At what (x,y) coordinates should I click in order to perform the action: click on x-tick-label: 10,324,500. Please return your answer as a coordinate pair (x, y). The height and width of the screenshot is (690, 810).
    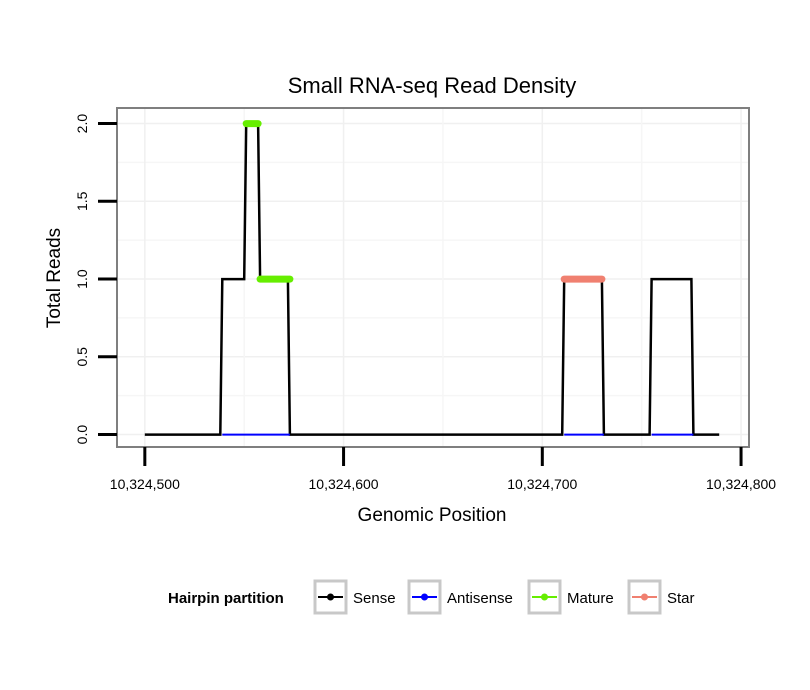
    Looking at the image, I should click on (145, 484).